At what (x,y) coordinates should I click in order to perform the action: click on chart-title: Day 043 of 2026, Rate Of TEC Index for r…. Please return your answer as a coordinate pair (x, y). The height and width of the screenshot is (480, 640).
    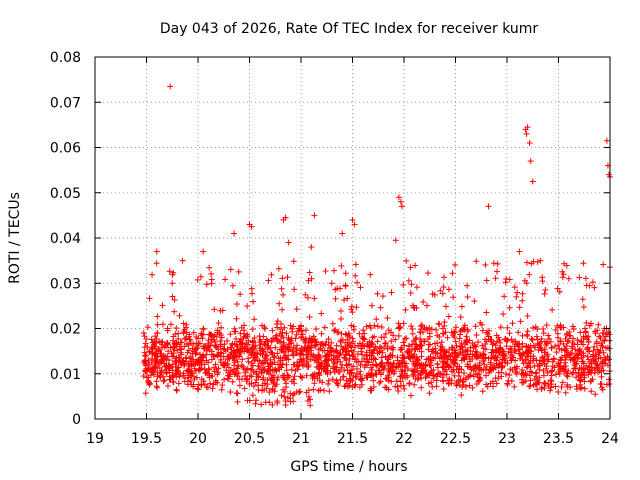
    Looking at the image, I should click on (349, 29).